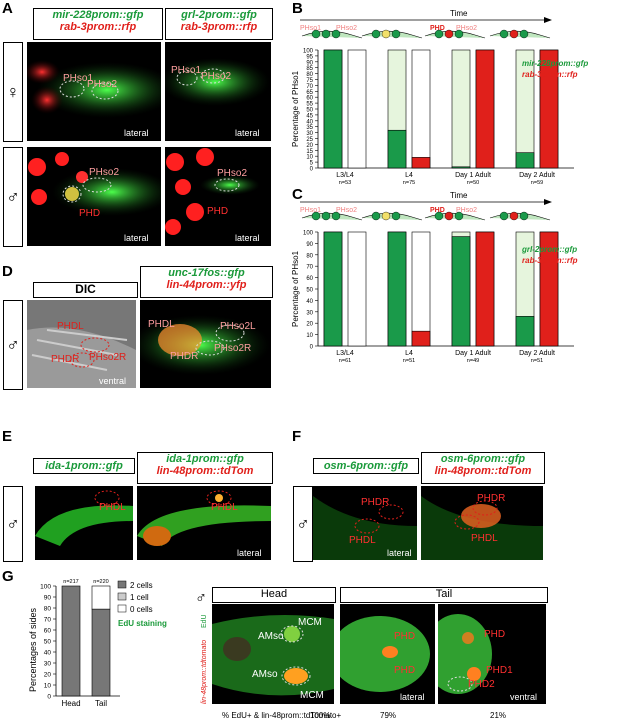 This screenshot has height=722, width=617. What do you see at coordinates (70, 326) in the screenshot?
I see `d-dic-phdl: PHDL` at bounding box center [70, 326].